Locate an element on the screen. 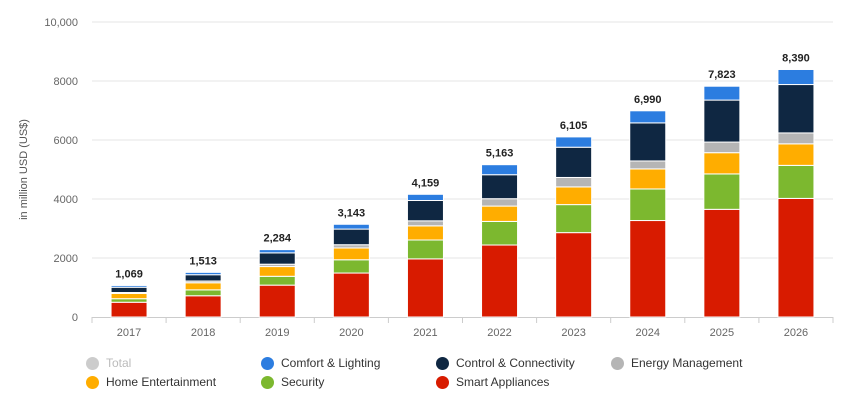 Image resolution: width=860 pixels, height=405 pixels. bar-segment-control-connectivity-2024 is located at coordinates (648, 142).